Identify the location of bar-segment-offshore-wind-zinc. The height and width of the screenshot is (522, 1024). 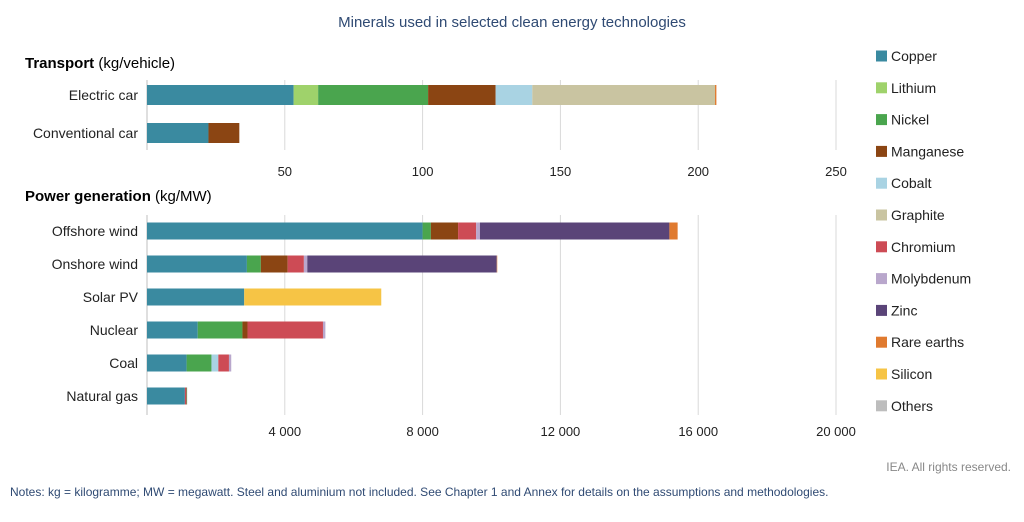
(574, 231).